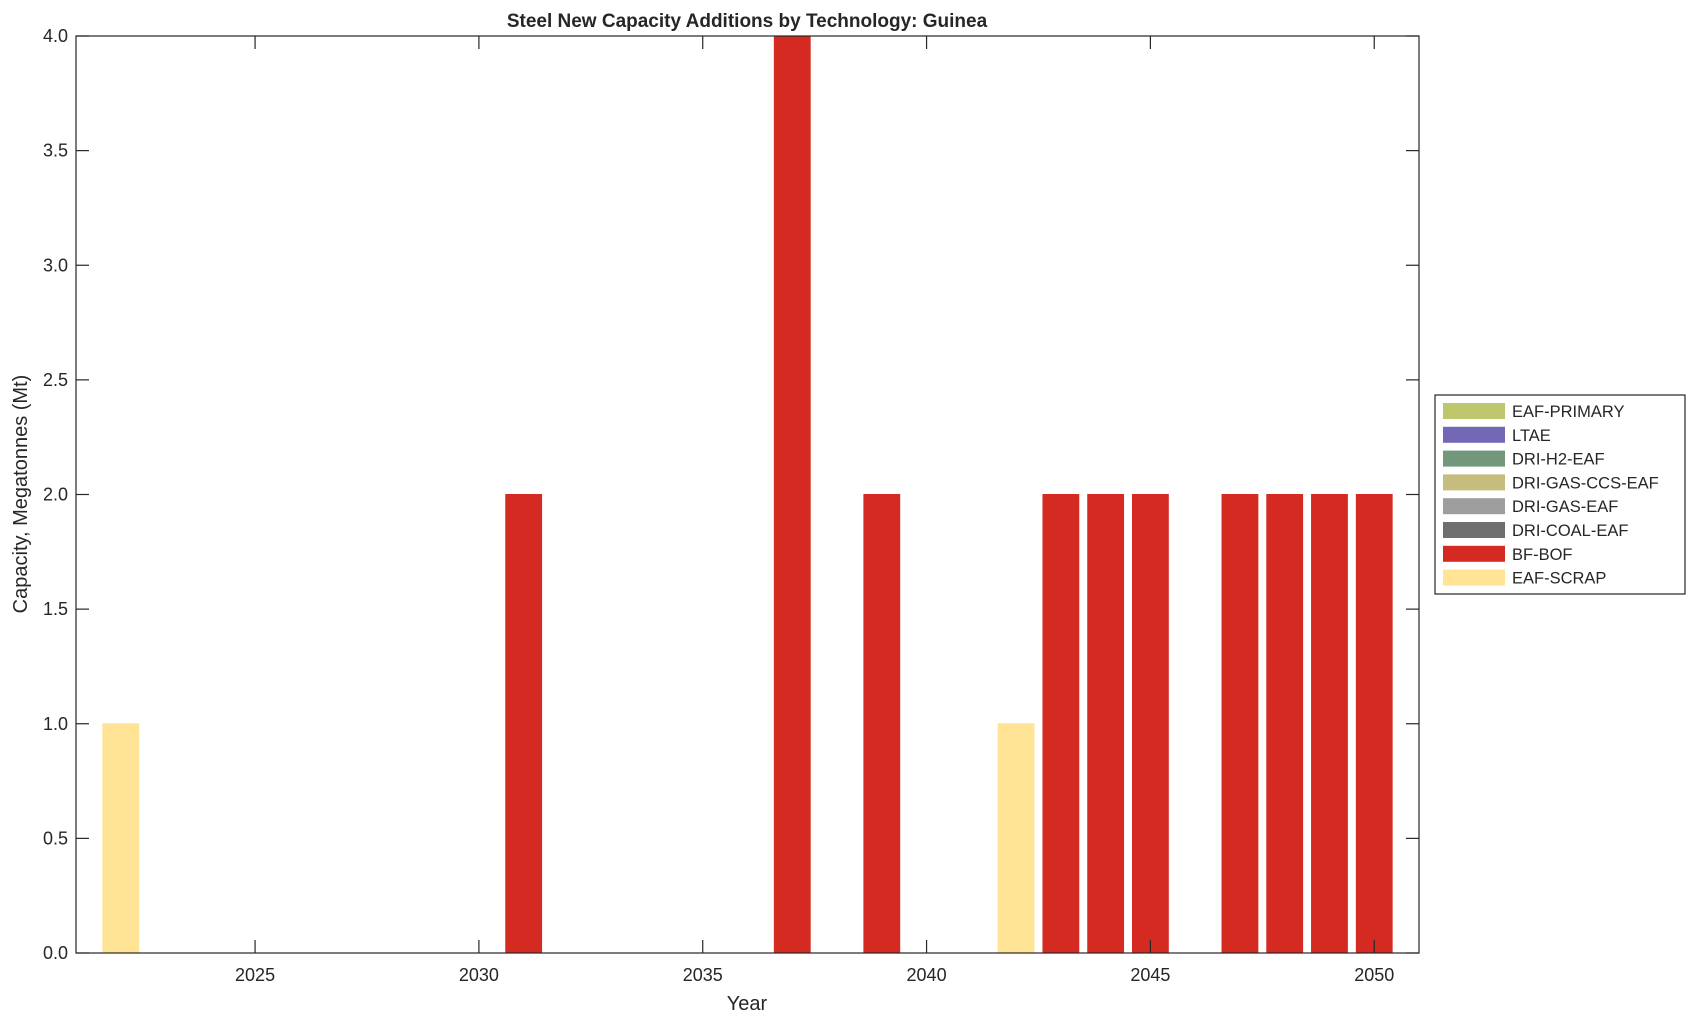 This screenshot has height=1021, width=1696. I want to click on legend-label: DRI-GAS-CCS-EAF, so click(1585, 483).